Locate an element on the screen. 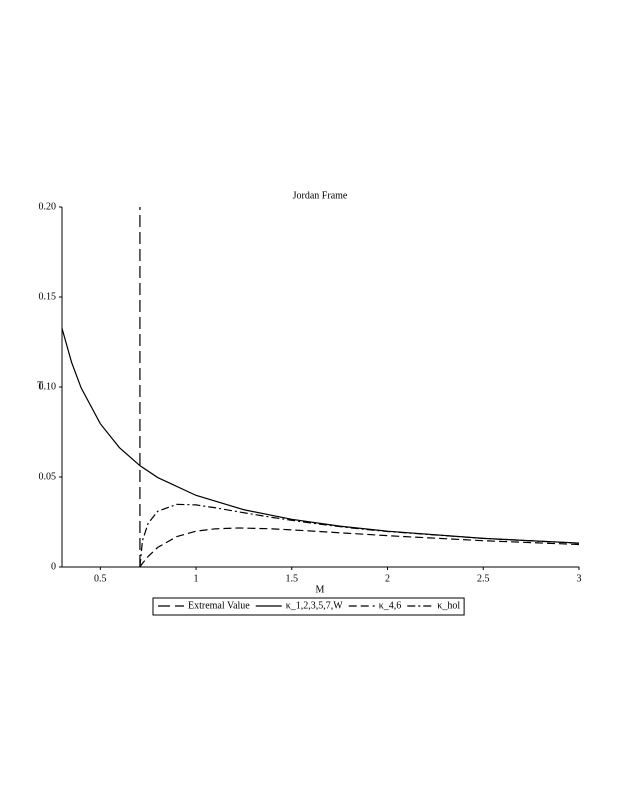 The height and width of the screenshot is (806, 623). legend-label: κ_hol is located at coordinates (448, 605).